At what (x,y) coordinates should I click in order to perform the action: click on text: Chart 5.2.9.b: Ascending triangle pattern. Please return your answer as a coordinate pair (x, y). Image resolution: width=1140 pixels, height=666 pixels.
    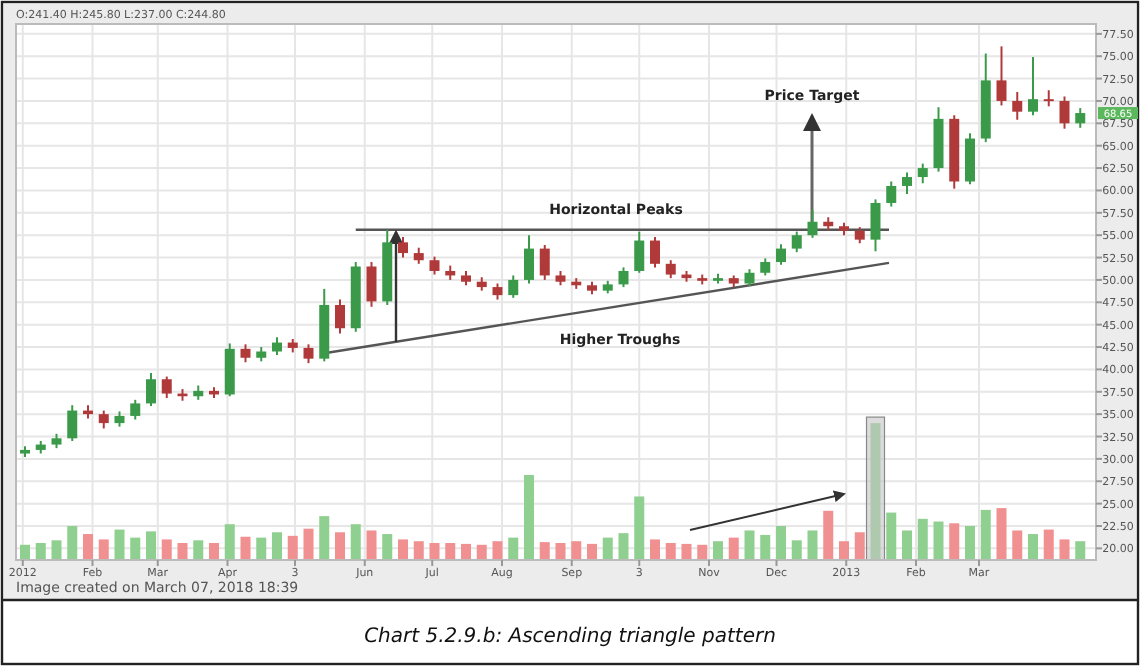
    Looking at the image, I should click on (570, 637).